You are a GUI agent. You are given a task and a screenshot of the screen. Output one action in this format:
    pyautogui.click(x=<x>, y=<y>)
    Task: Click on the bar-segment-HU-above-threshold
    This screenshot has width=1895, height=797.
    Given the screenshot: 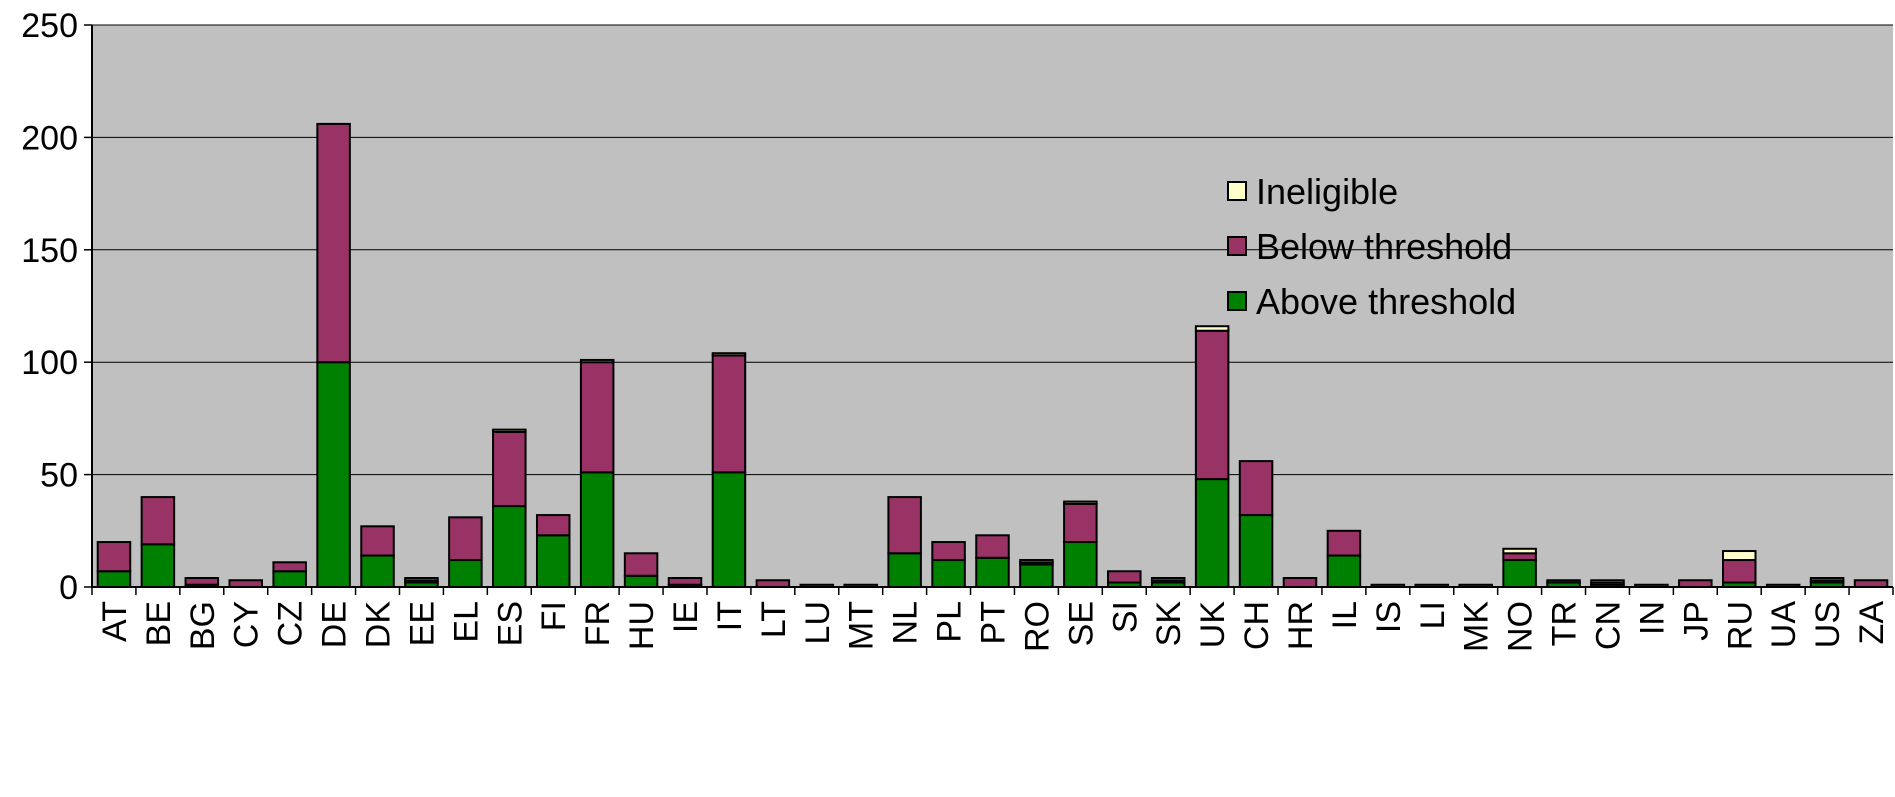 What is the action you would take?
    pyautogui.click(x=641, y=581)
    